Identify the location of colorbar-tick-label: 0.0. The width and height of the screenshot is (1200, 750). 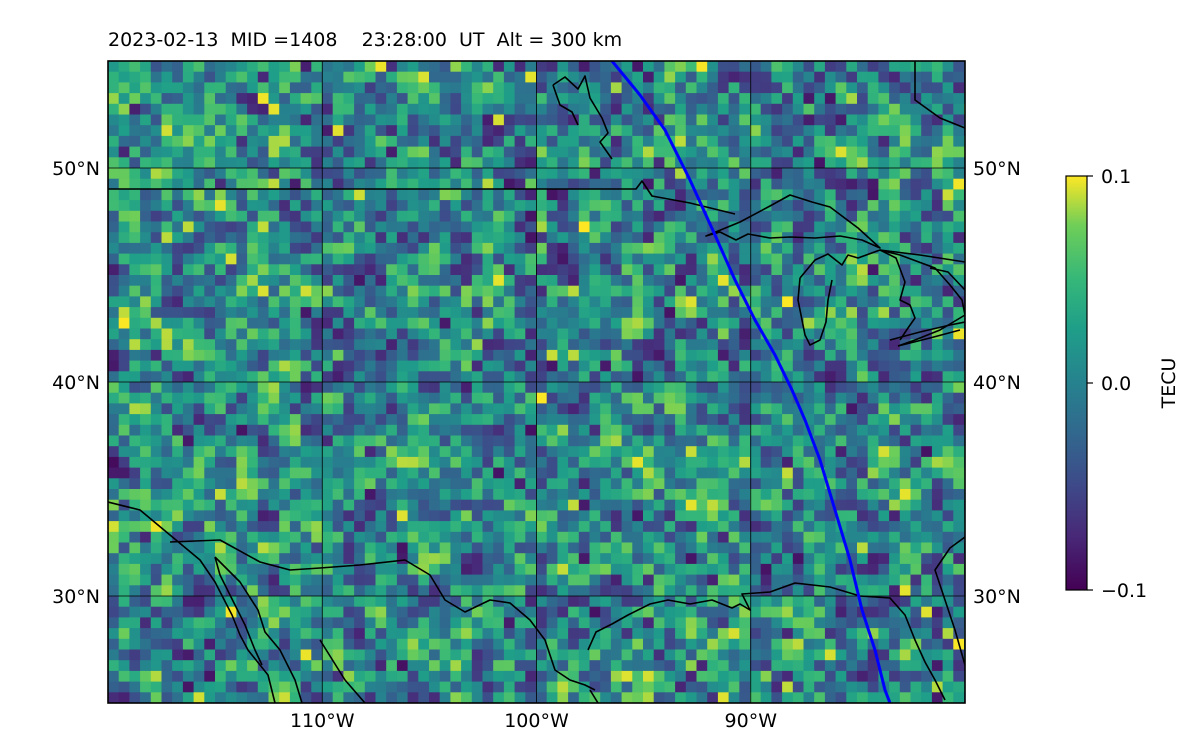
(1116, 384).